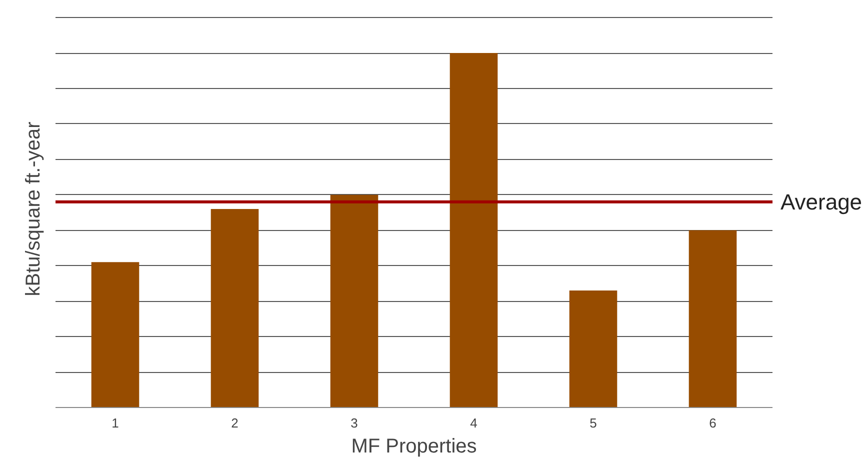 The width and height of the screenshot is (867, 460). What do you see at coordinates (593, 423) in the screenshot?
I see `x-tick-label: 5` at bounding box center [593, 423].